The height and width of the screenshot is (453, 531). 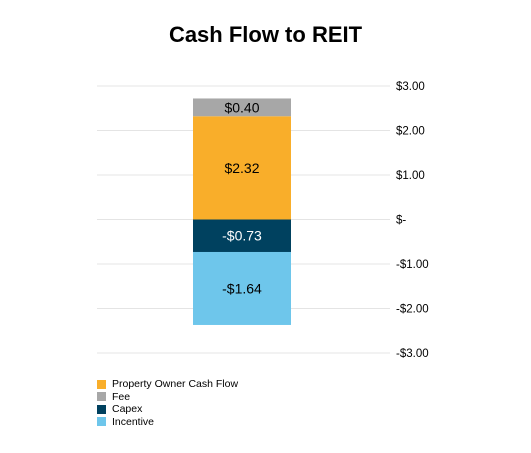 I want to click on legend-item: Incentive, so click(x=167, y=422).